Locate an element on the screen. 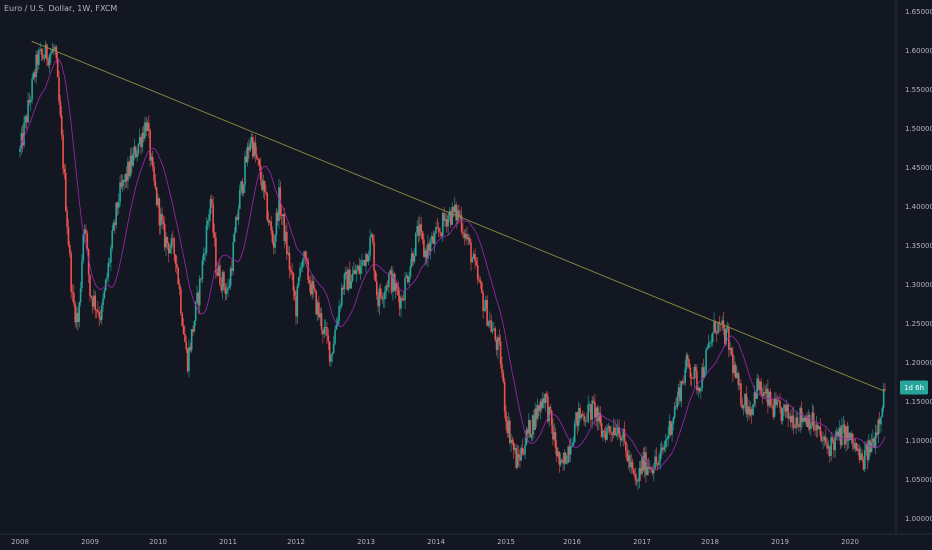 This screenshot has height=550, width=932. price-tick-label: 1.40000 is located at coordinates (918, 207).